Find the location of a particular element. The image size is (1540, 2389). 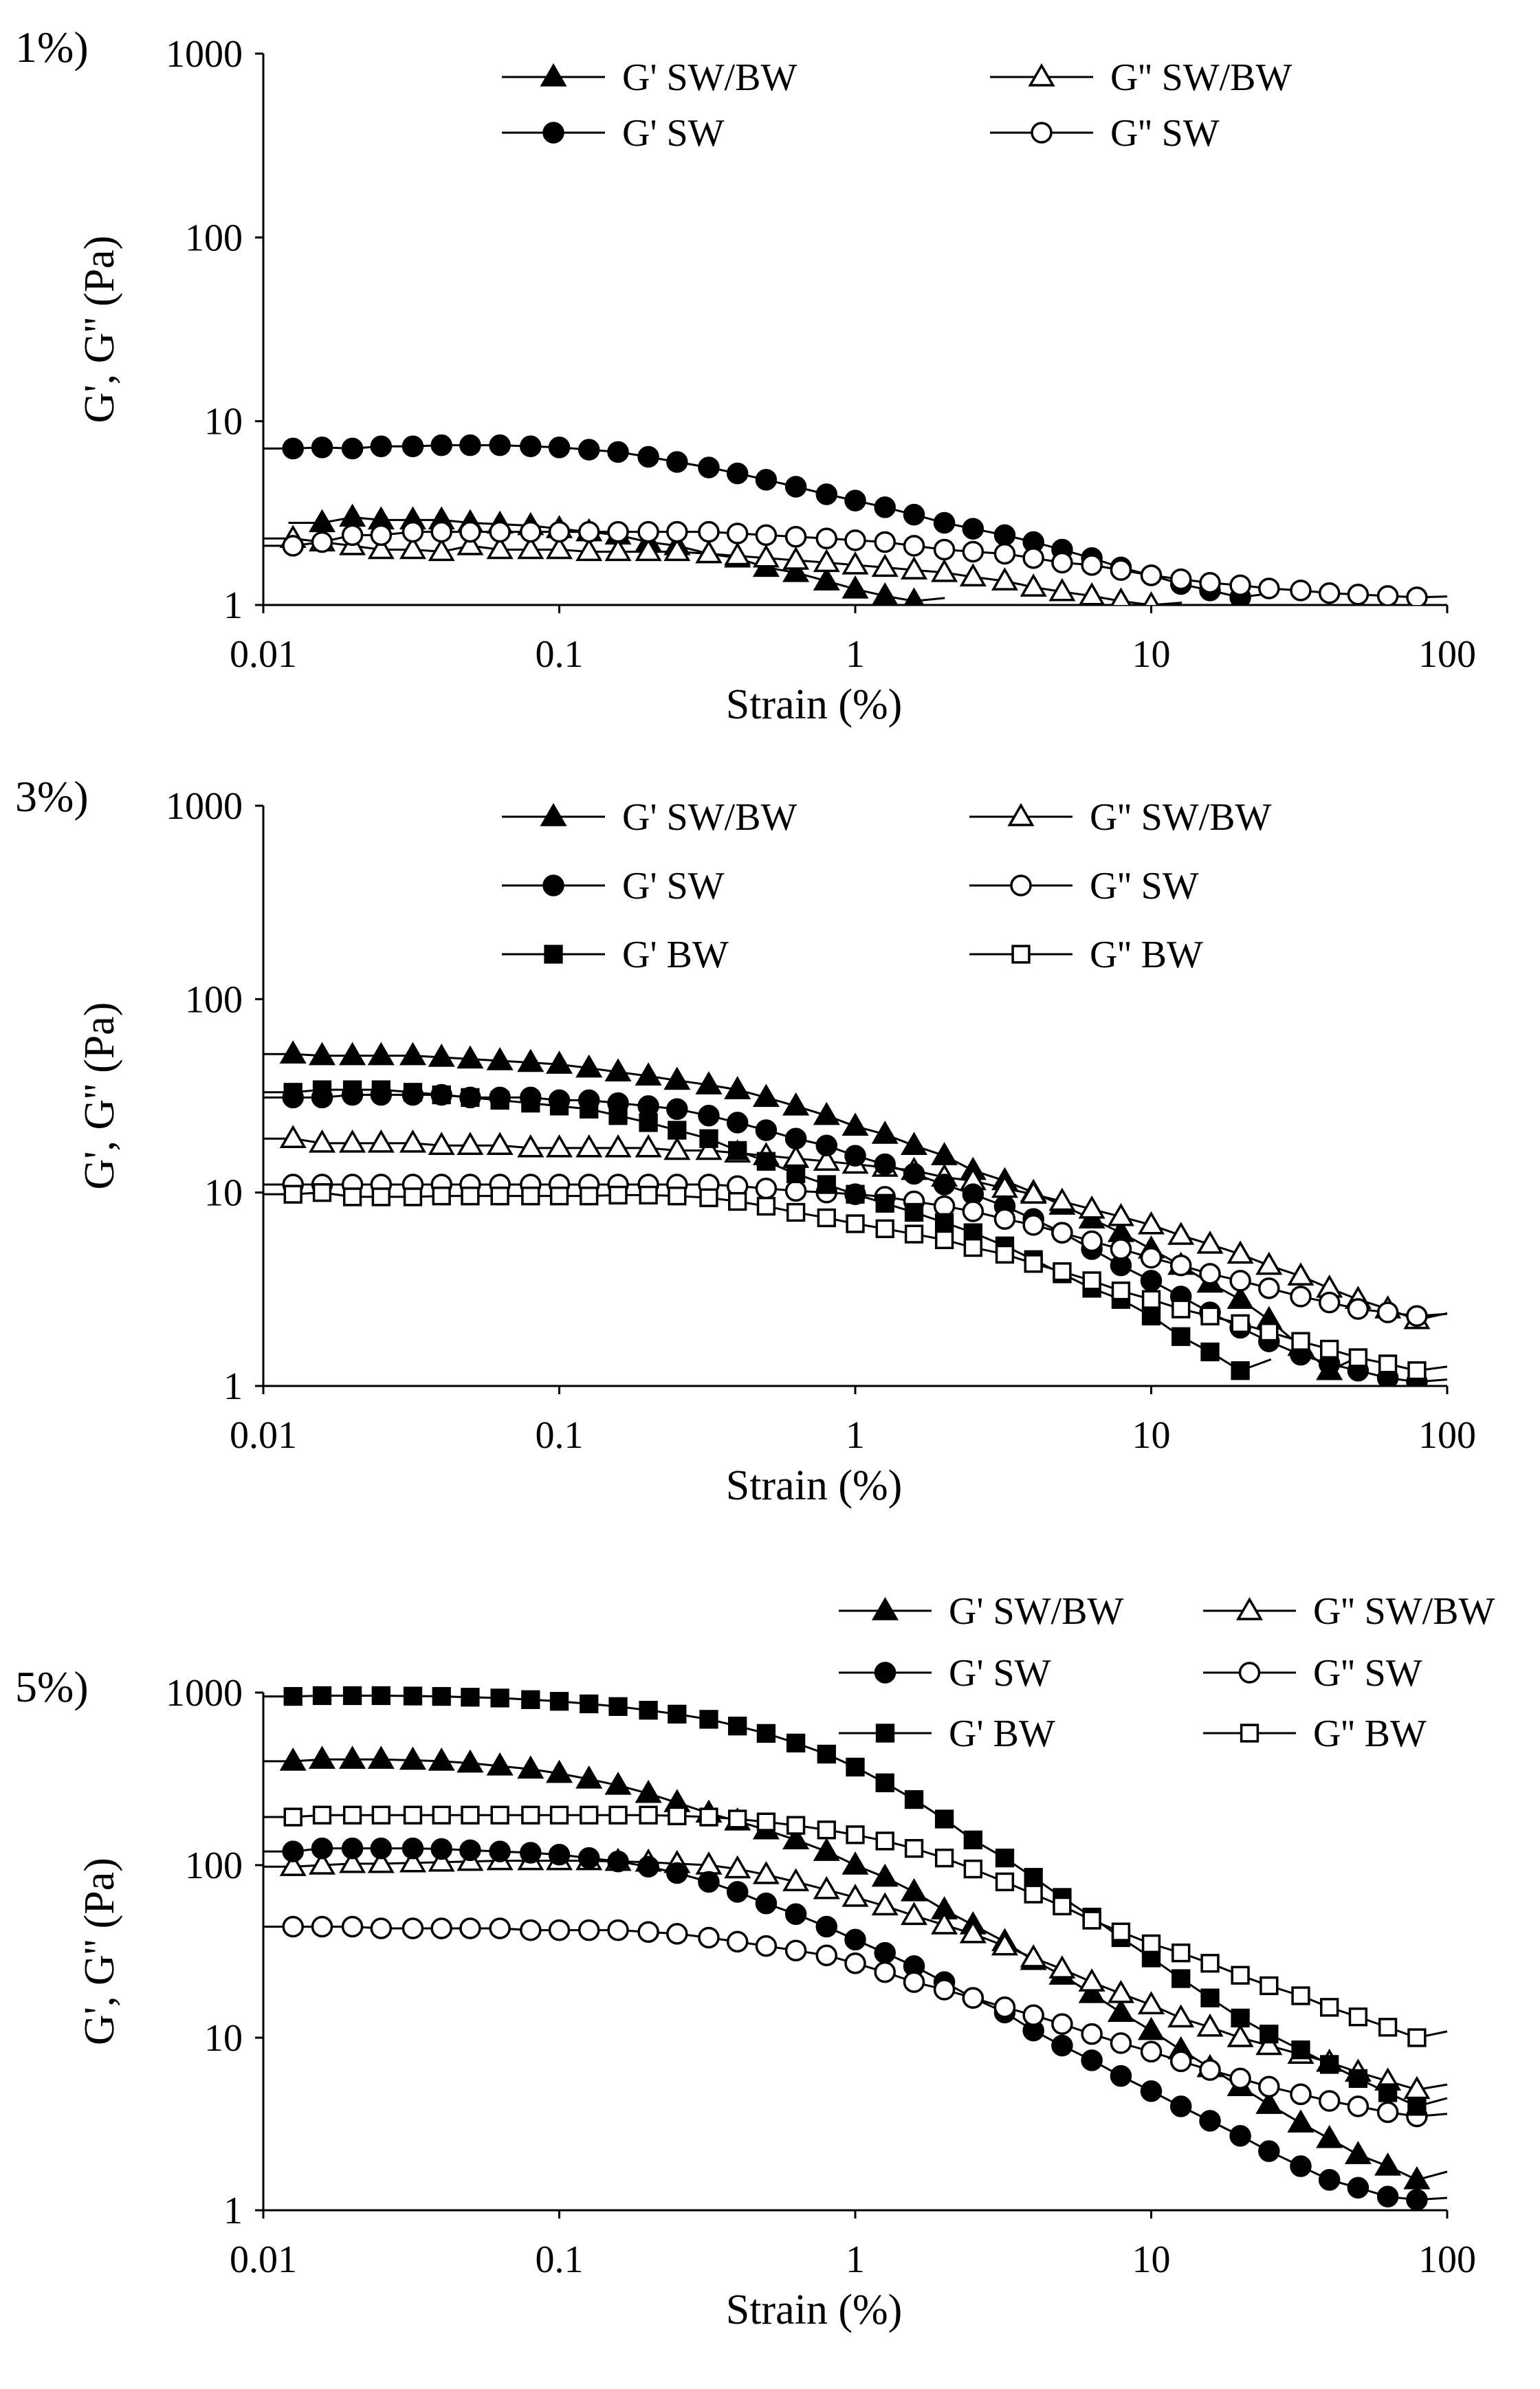

legend-item: G' SW is located at coordinates (945, 1673).